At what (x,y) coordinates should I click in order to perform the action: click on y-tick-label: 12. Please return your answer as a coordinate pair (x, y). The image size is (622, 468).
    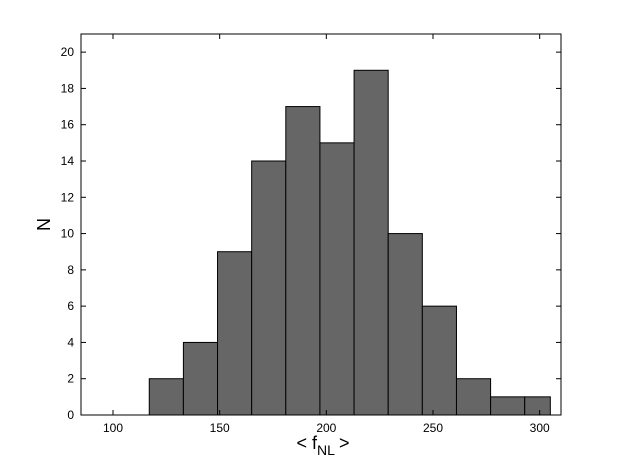
    Looking at the image, I should click on (68, 197).